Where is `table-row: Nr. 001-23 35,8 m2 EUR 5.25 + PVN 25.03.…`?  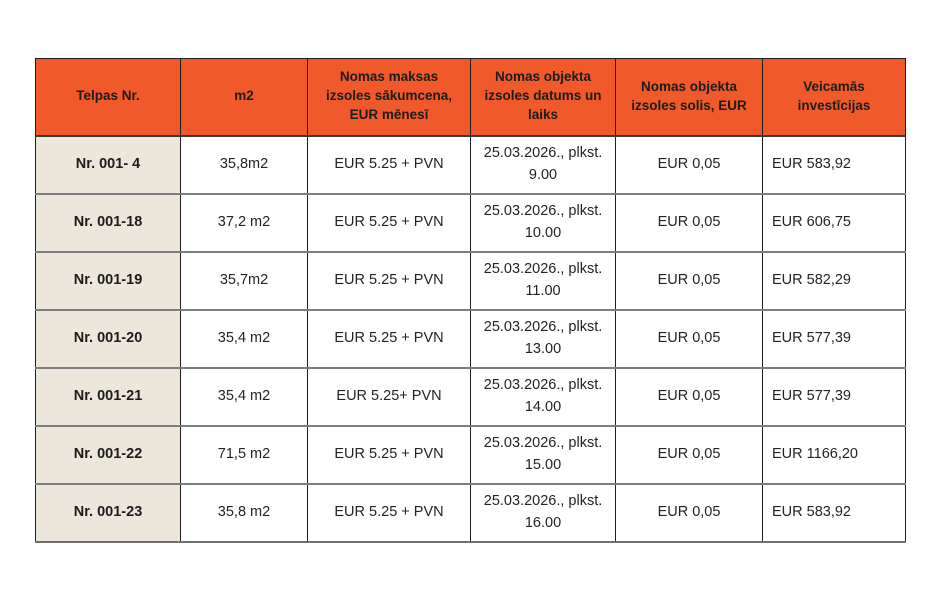 table-row: Nr. 001-23 35,8 m2 EUR 5.25 + PVN 25.03.… is located at coordinates (470, 512).